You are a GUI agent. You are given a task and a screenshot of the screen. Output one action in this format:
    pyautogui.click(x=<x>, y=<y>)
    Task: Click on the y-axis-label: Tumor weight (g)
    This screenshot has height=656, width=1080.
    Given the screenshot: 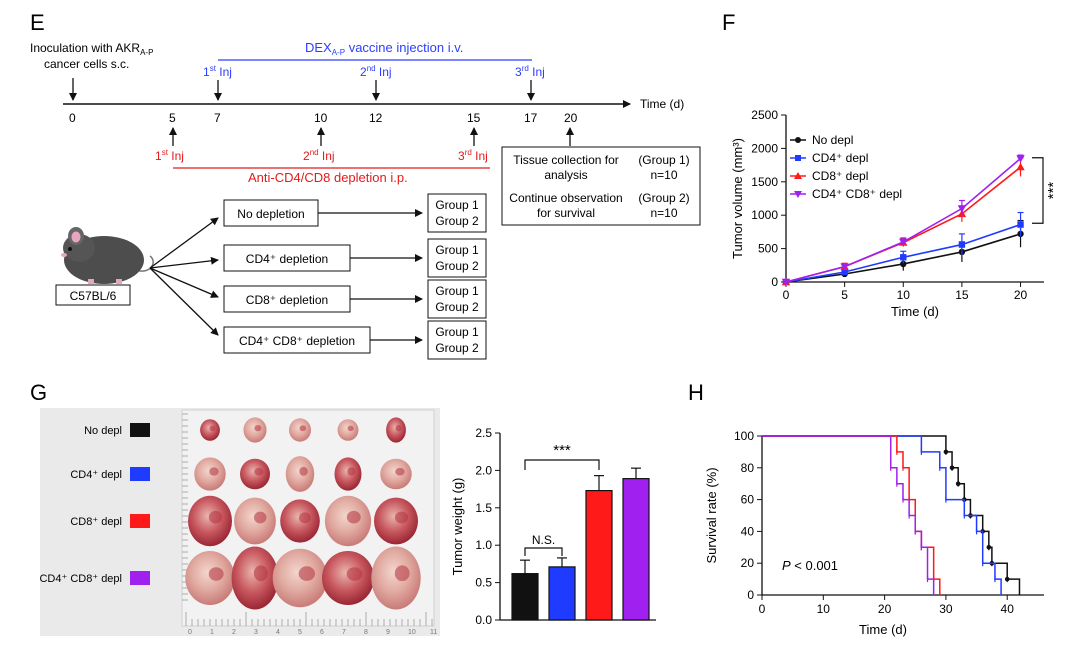 What is the action you would take?
    pyautogui.click(x=457, y=527)
    